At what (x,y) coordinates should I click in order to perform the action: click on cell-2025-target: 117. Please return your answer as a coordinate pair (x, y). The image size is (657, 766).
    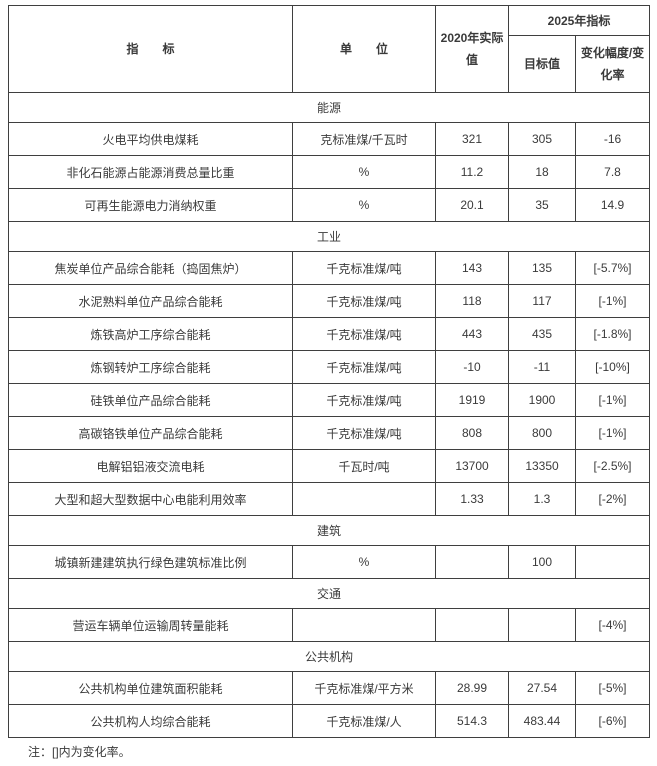
    Looking at the image, I should click on (542, 301).